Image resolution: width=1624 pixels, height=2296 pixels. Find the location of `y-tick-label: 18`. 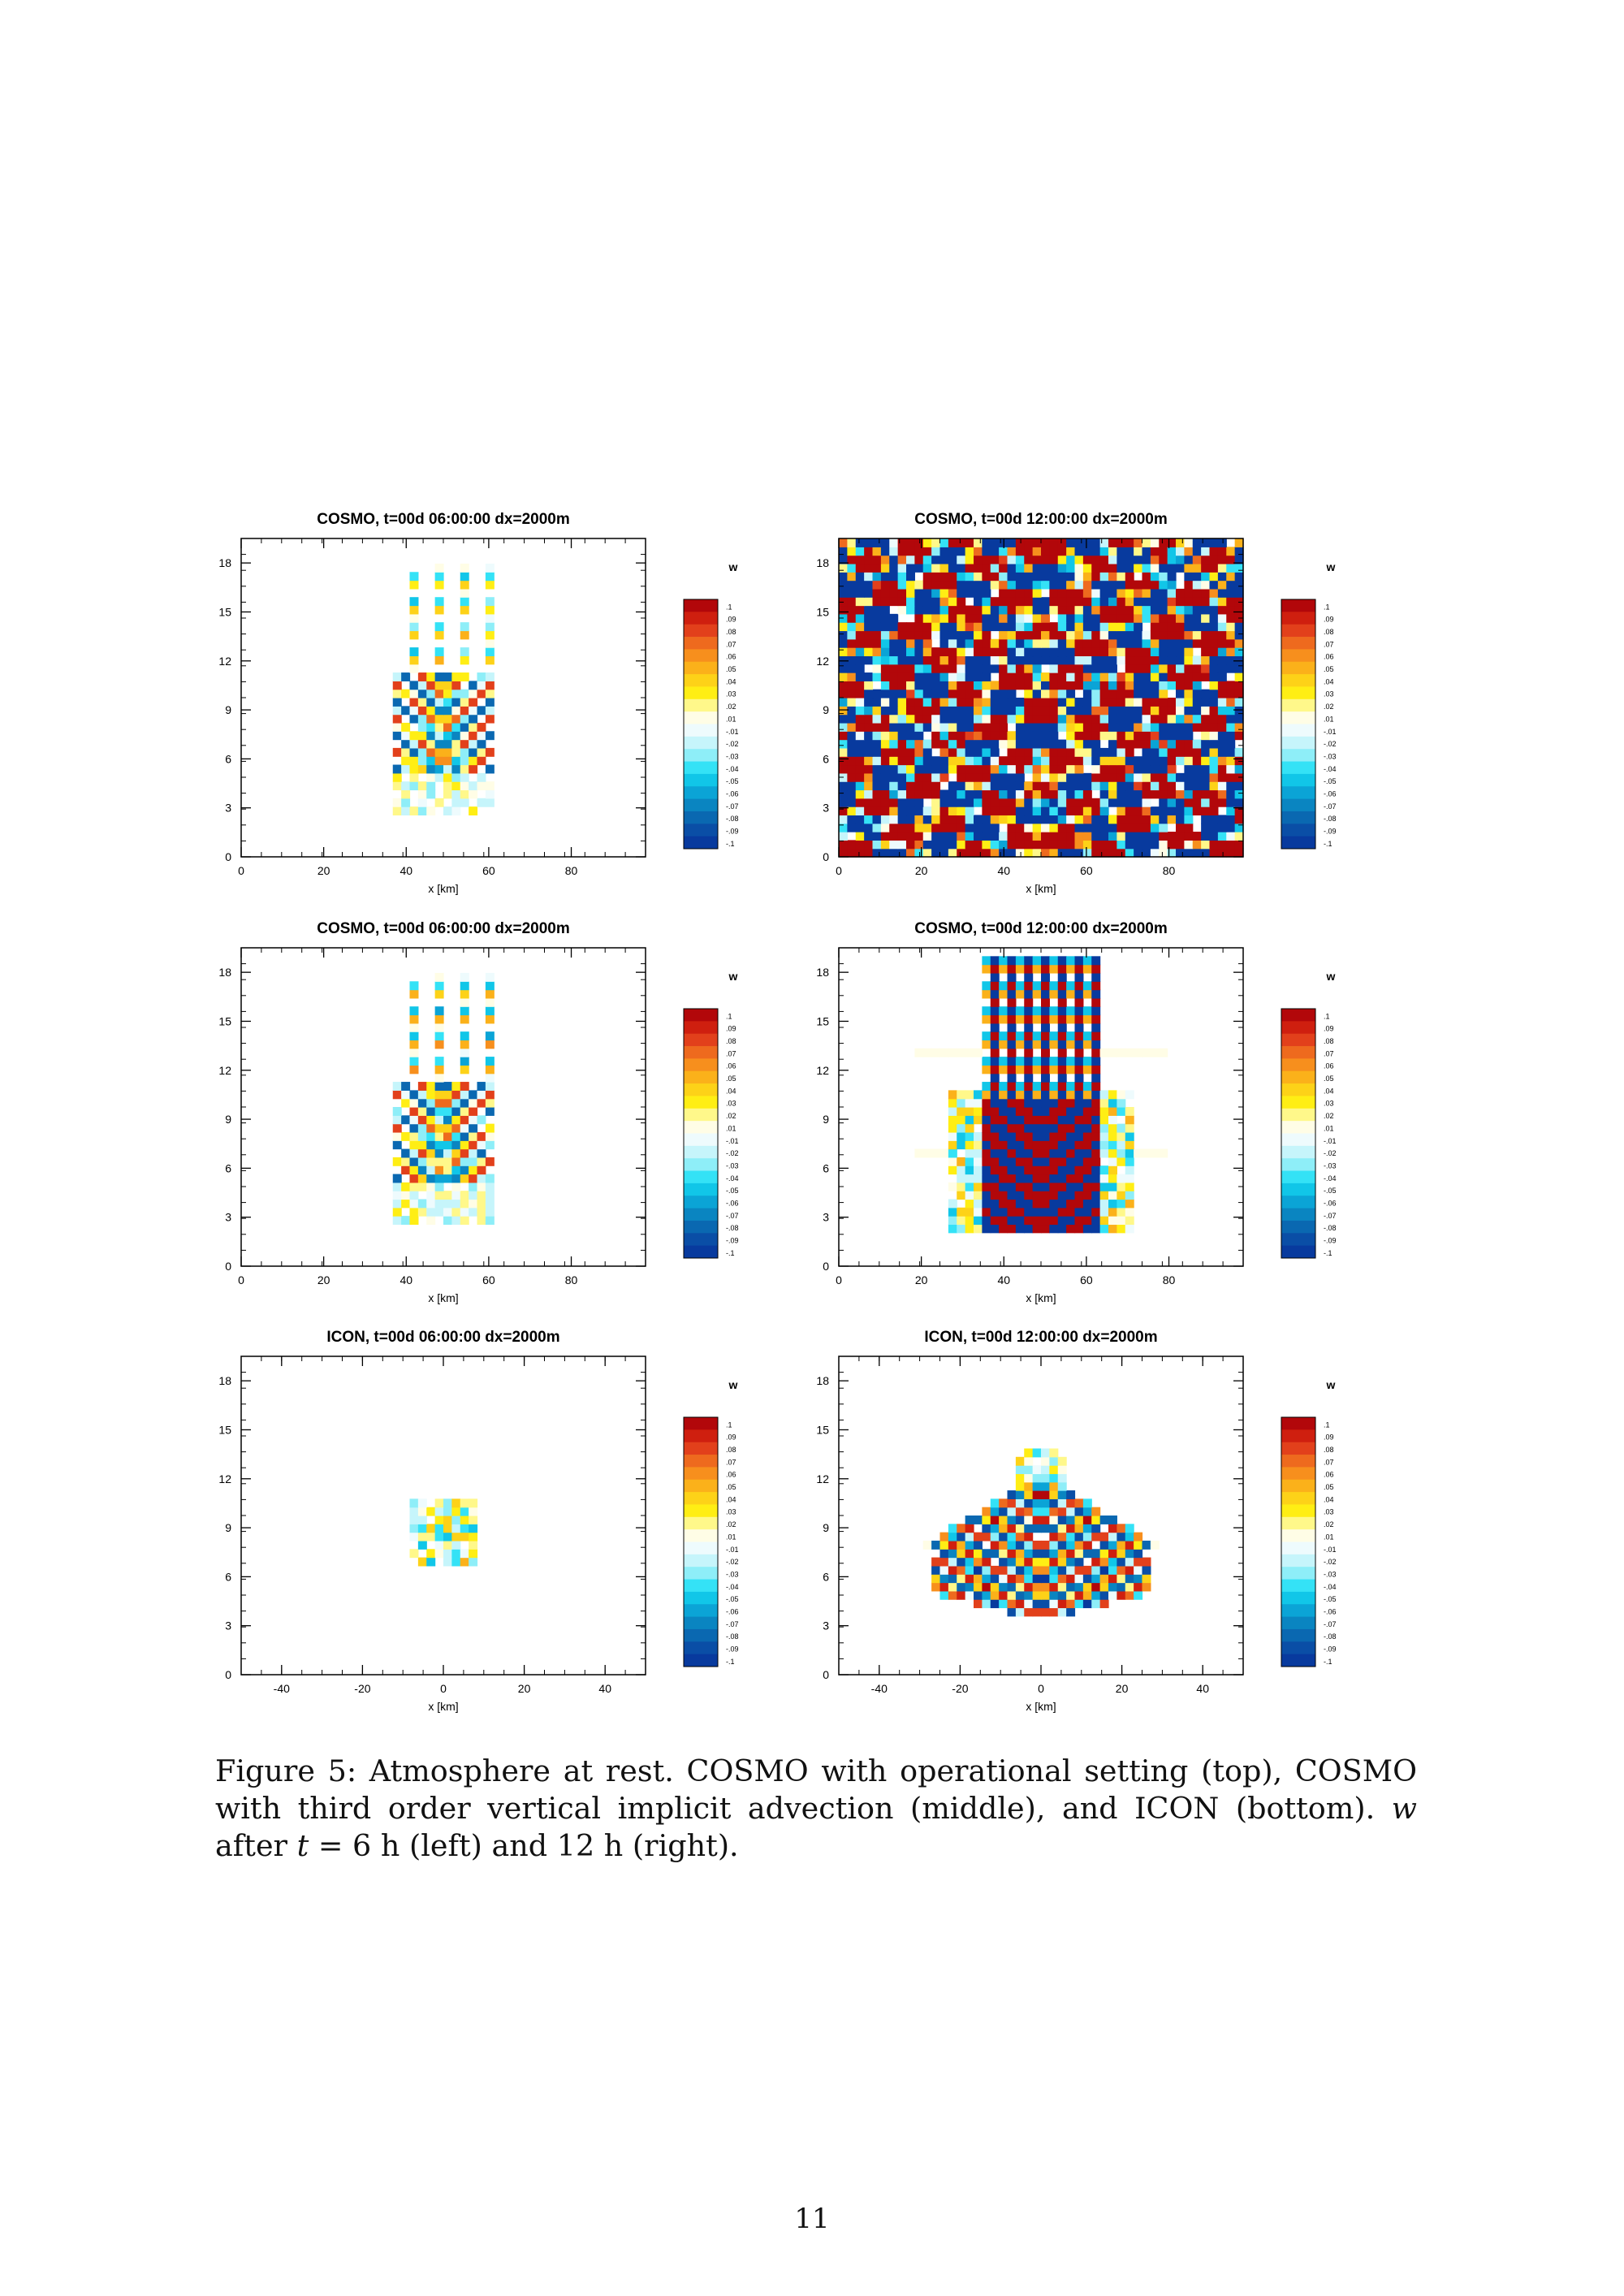

y-tick-label: 18 is located at coordinates (225, 972).